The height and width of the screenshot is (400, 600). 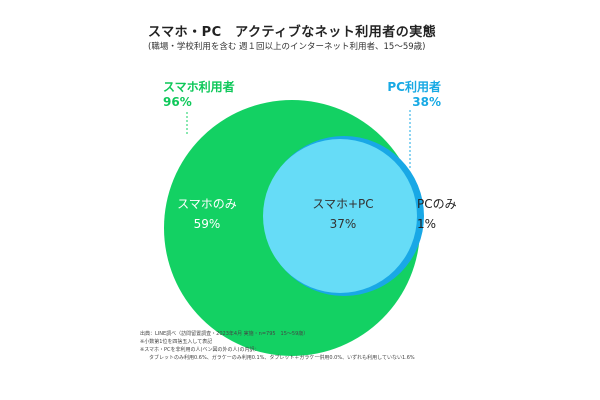 What do you see at coordinates (437, 204) in the screenshot?
I see `pc-only-label: PCのみ` at bounding box center [437, 204].